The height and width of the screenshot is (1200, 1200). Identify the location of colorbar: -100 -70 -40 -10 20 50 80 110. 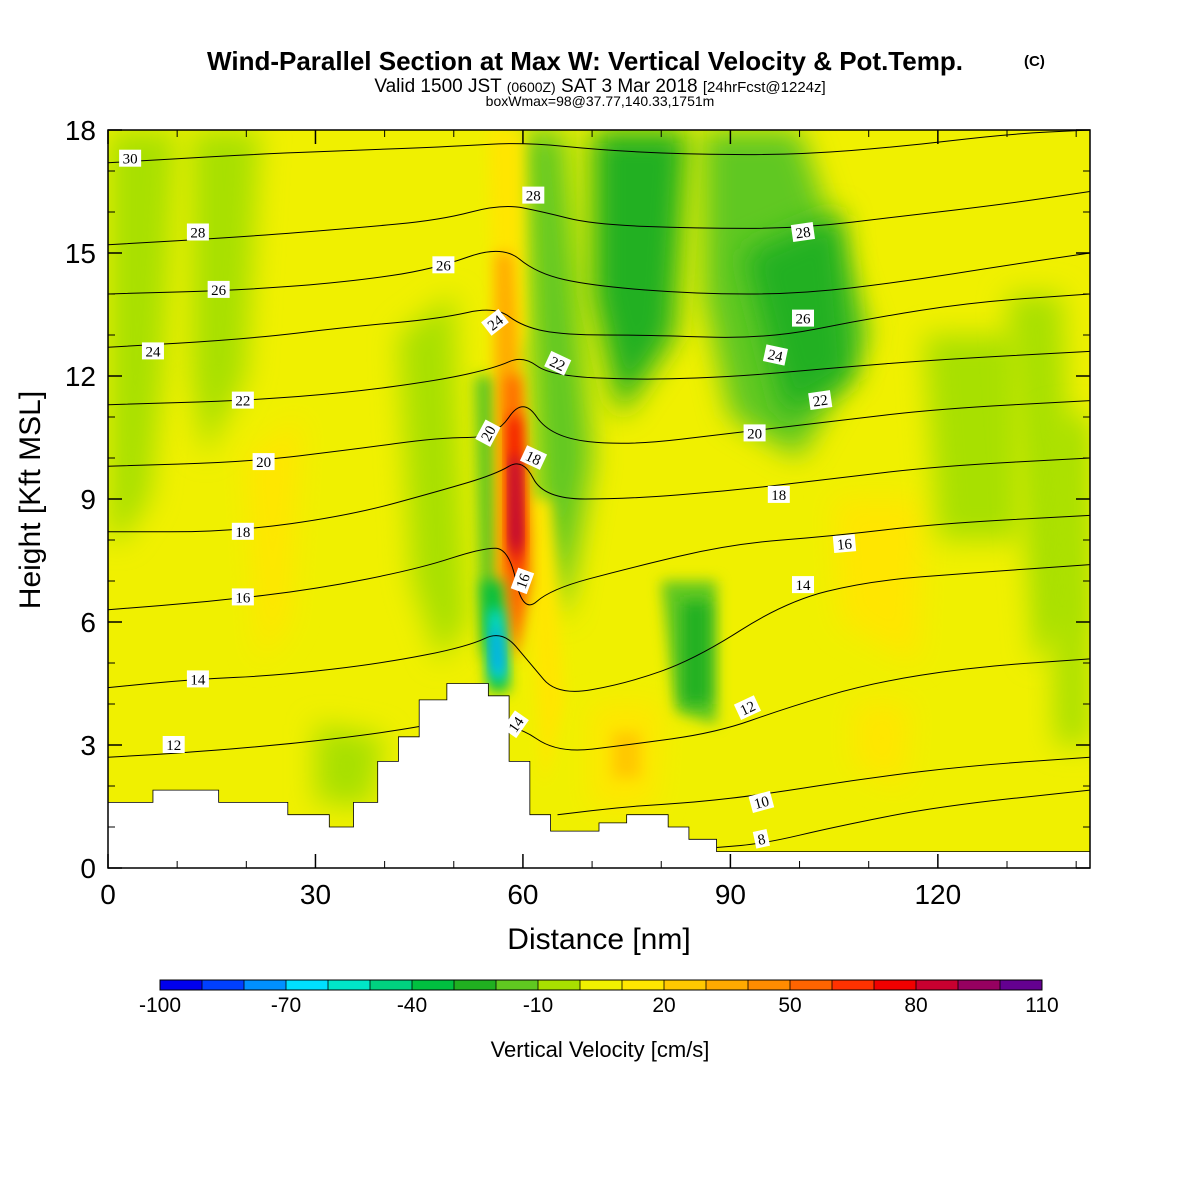
(599, 998).